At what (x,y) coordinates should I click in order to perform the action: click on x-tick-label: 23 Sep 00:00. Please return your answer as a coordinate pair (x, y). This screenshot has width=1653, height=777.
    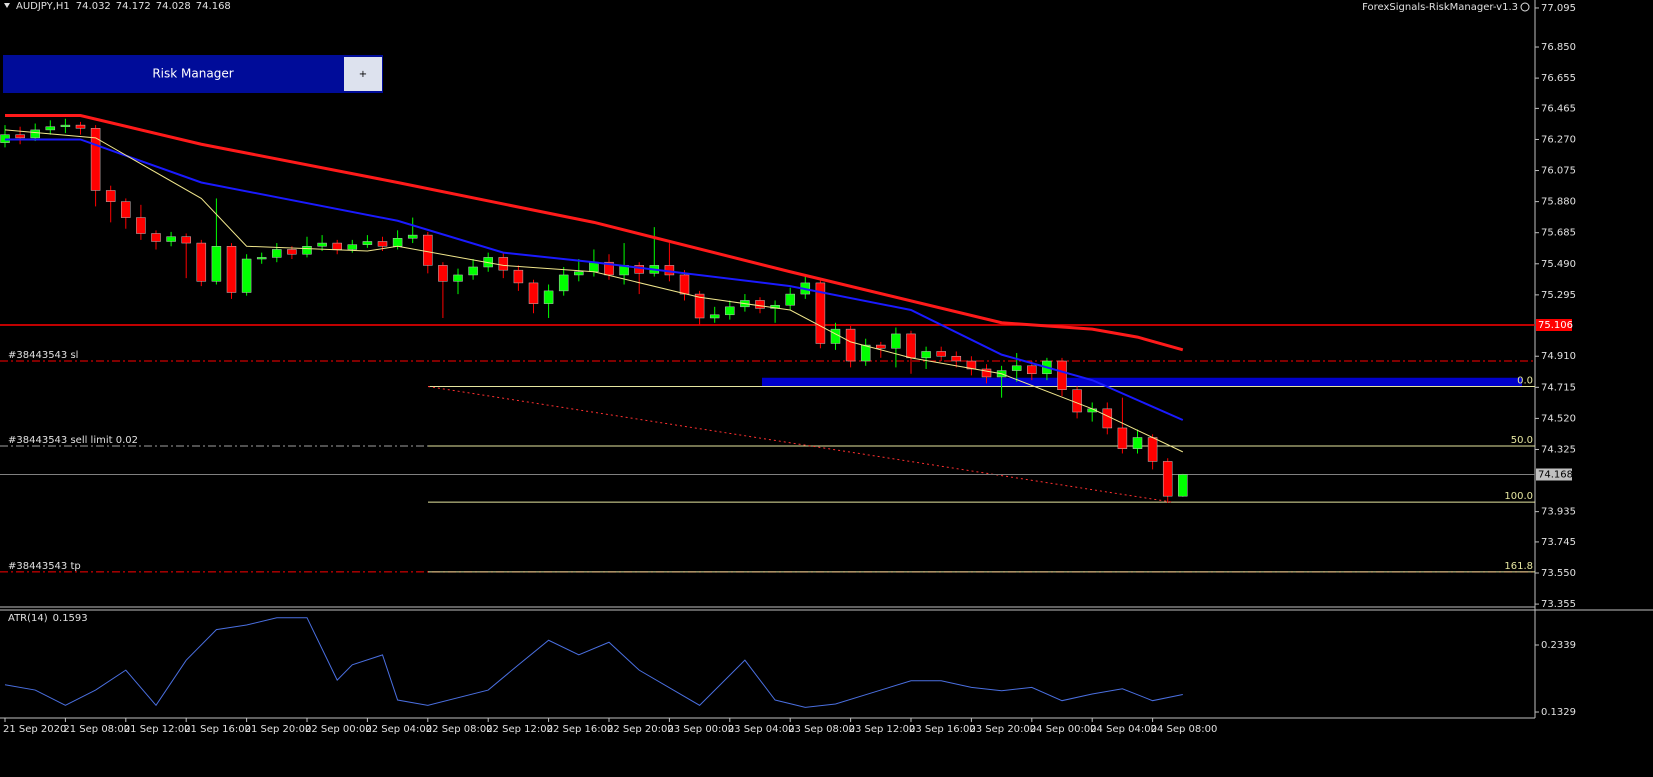
    Looking at the image, I should click on (700, 729).